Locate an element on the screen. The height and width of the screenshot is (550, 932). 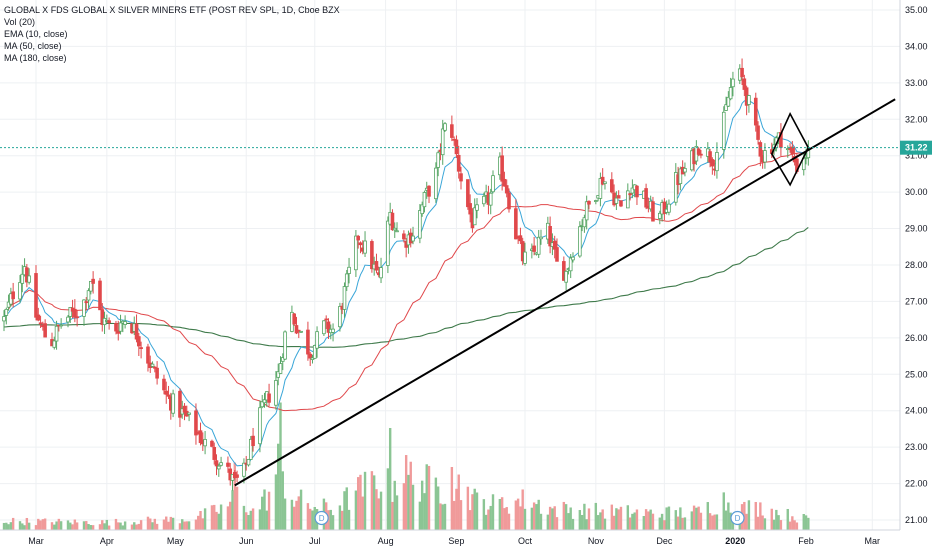
y-tick-label: 21.00 is located at coordinates (916, 520).